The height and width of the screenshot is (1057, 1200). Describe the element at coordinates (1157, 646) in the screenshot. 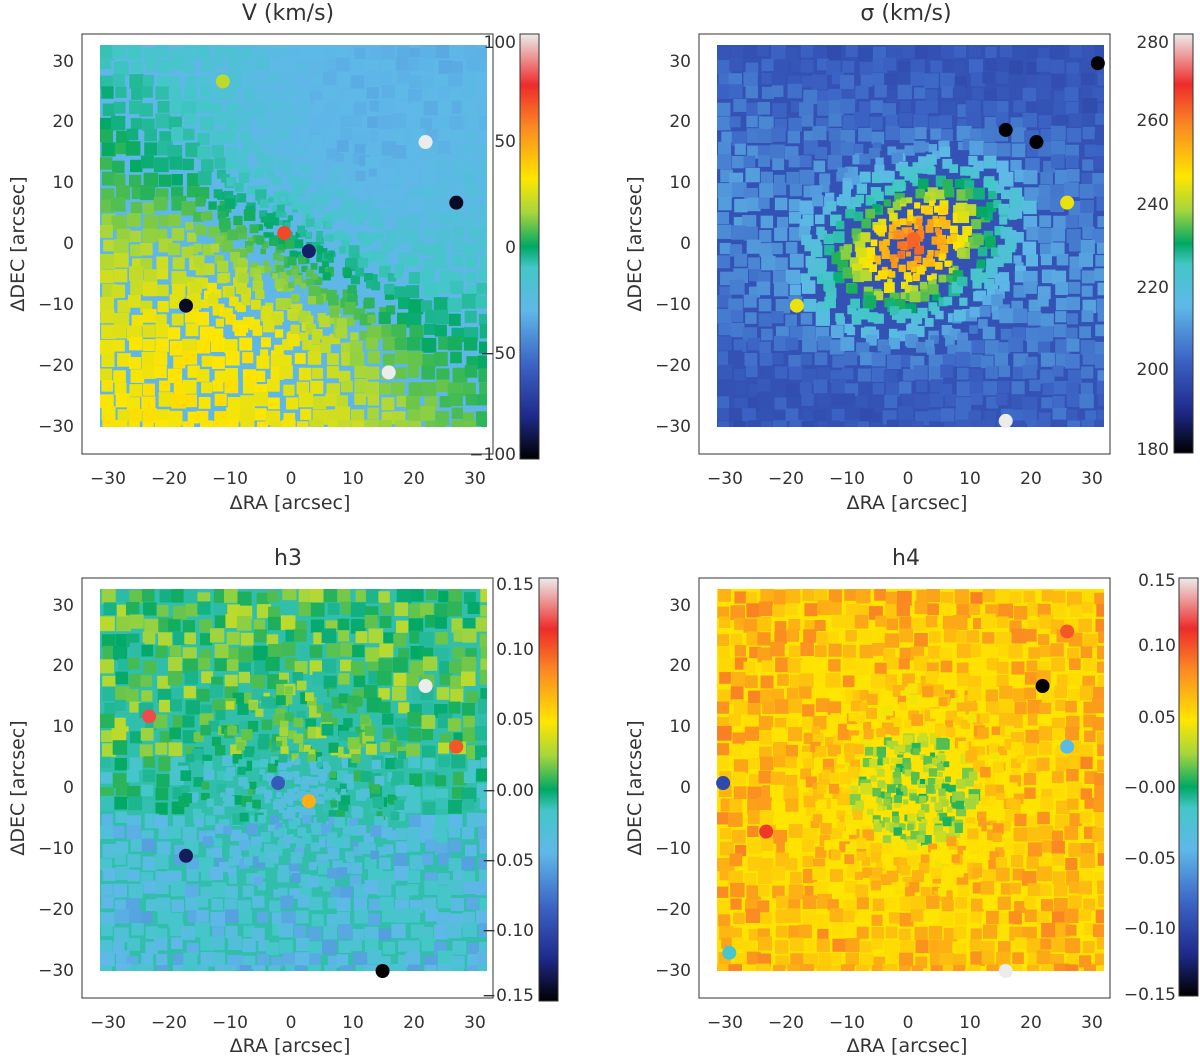

I see `colorbar-tick-label: 0.10` at that location.